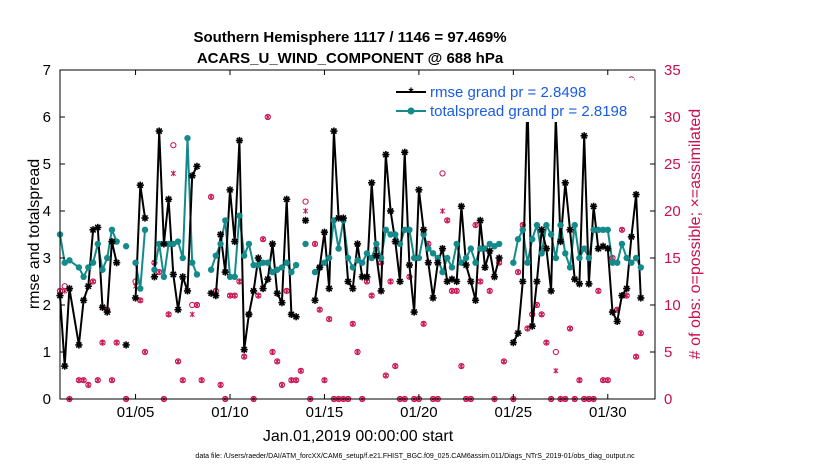 The width and height of the screenshot is (830, 470). I want to click on y2-tick-label: 25, so click(672, 164).